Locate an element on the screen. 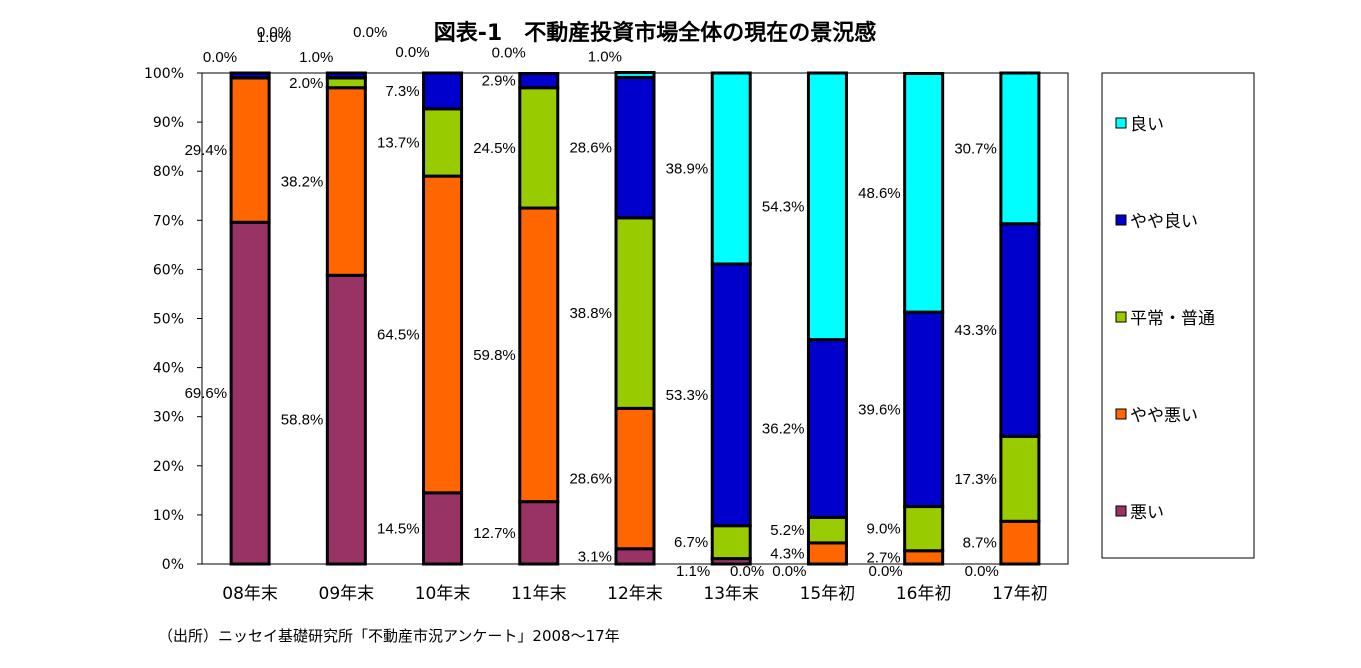 The height and width of the screenshot is (668, 1361). data-label: 36.2% is located at coordinates (783, 428).